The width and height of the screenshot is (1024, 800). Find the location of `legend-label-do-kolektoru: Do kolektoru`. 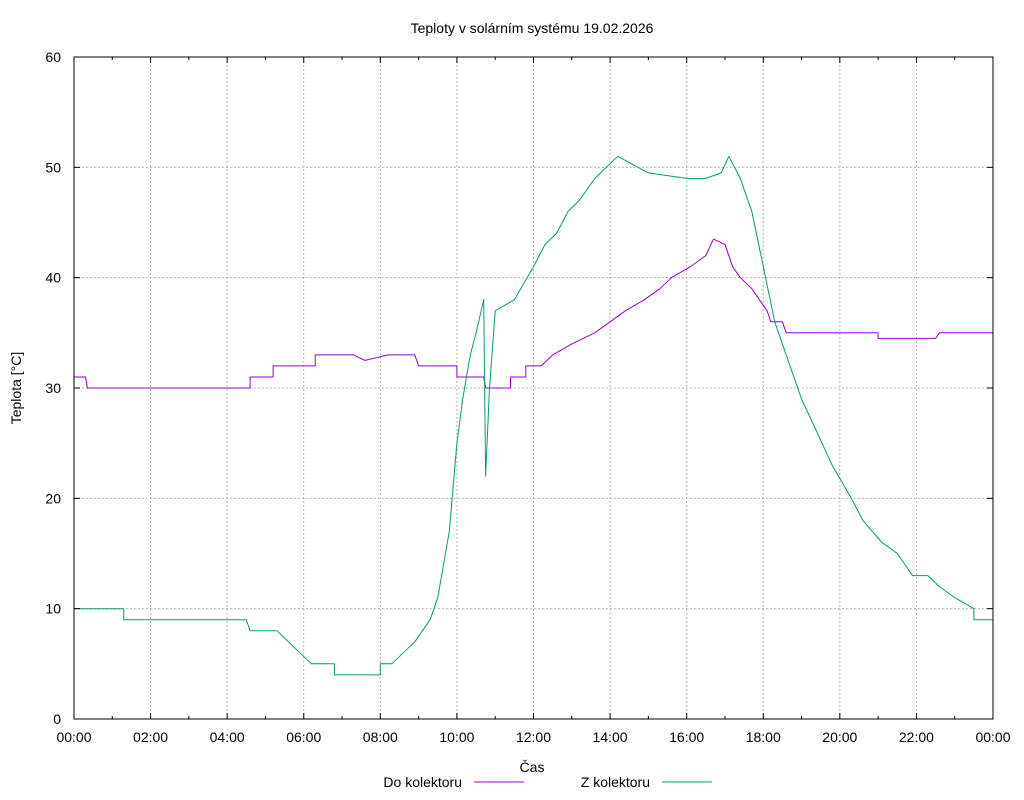

legend-label-do-kolektoru: Do kolektoru is located at coordinates (422, 782).